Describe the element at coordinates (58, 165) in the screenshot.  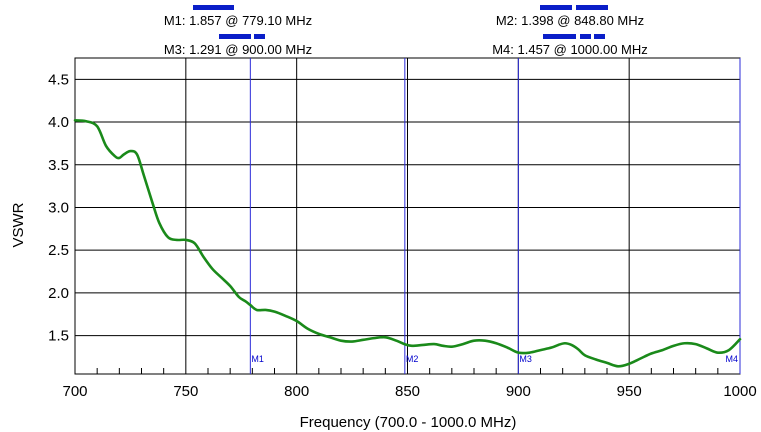
I see `y-tick-label: 3.5` at that location.